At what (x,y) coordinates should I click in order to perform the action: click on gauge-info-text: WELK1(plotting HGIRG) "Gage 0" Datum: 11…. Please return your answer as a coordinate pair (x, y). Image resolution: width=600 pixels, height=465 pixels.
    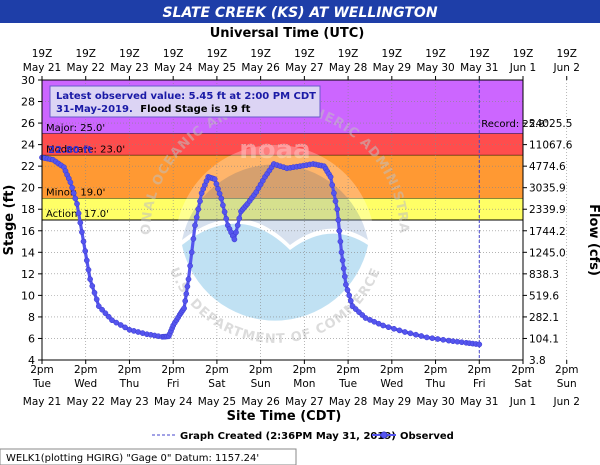
    Looking at the image, I should click on (132, 458).